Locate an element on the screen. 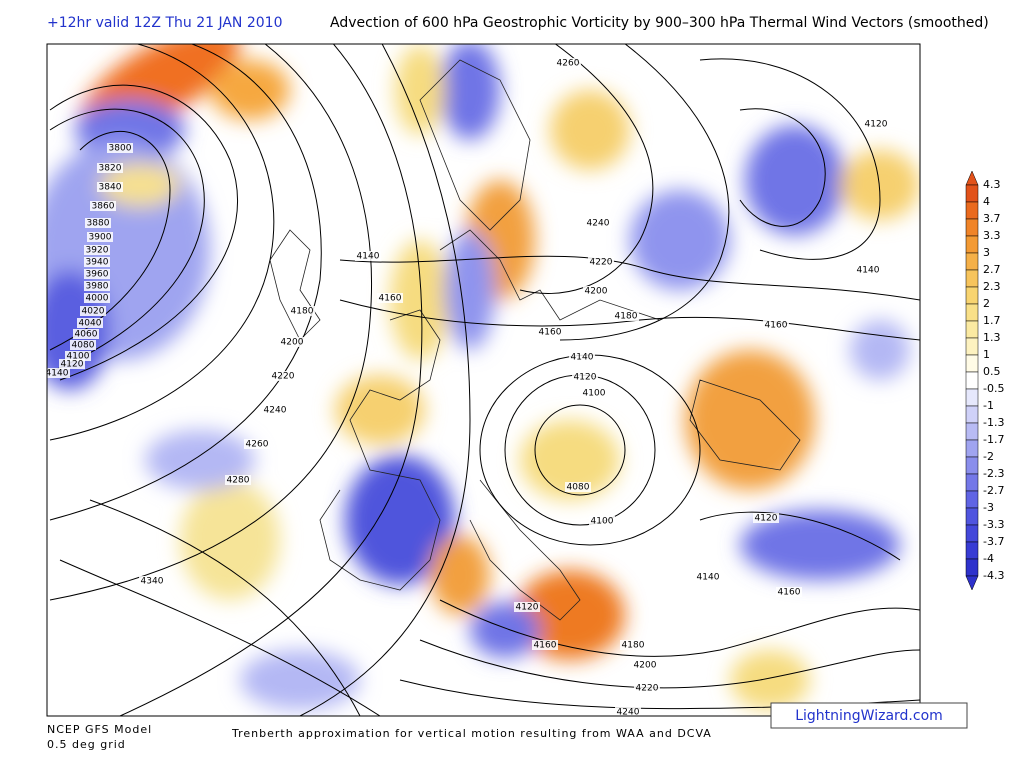 The height and width of the screenshot is (760, 1024). color-bar-label: 3.7 is located at coordinates (992, 218).